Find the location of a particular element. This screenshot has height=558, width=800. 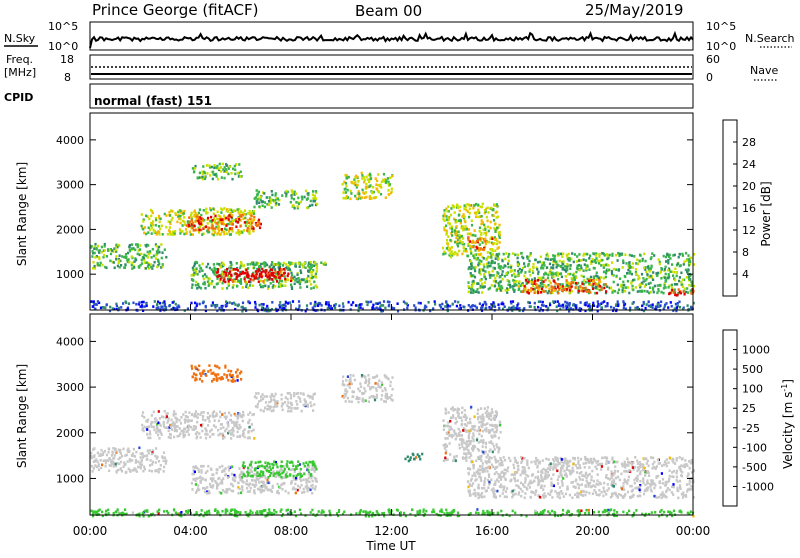

y-tick-label: 1000 is located at coordinates (70, 274).